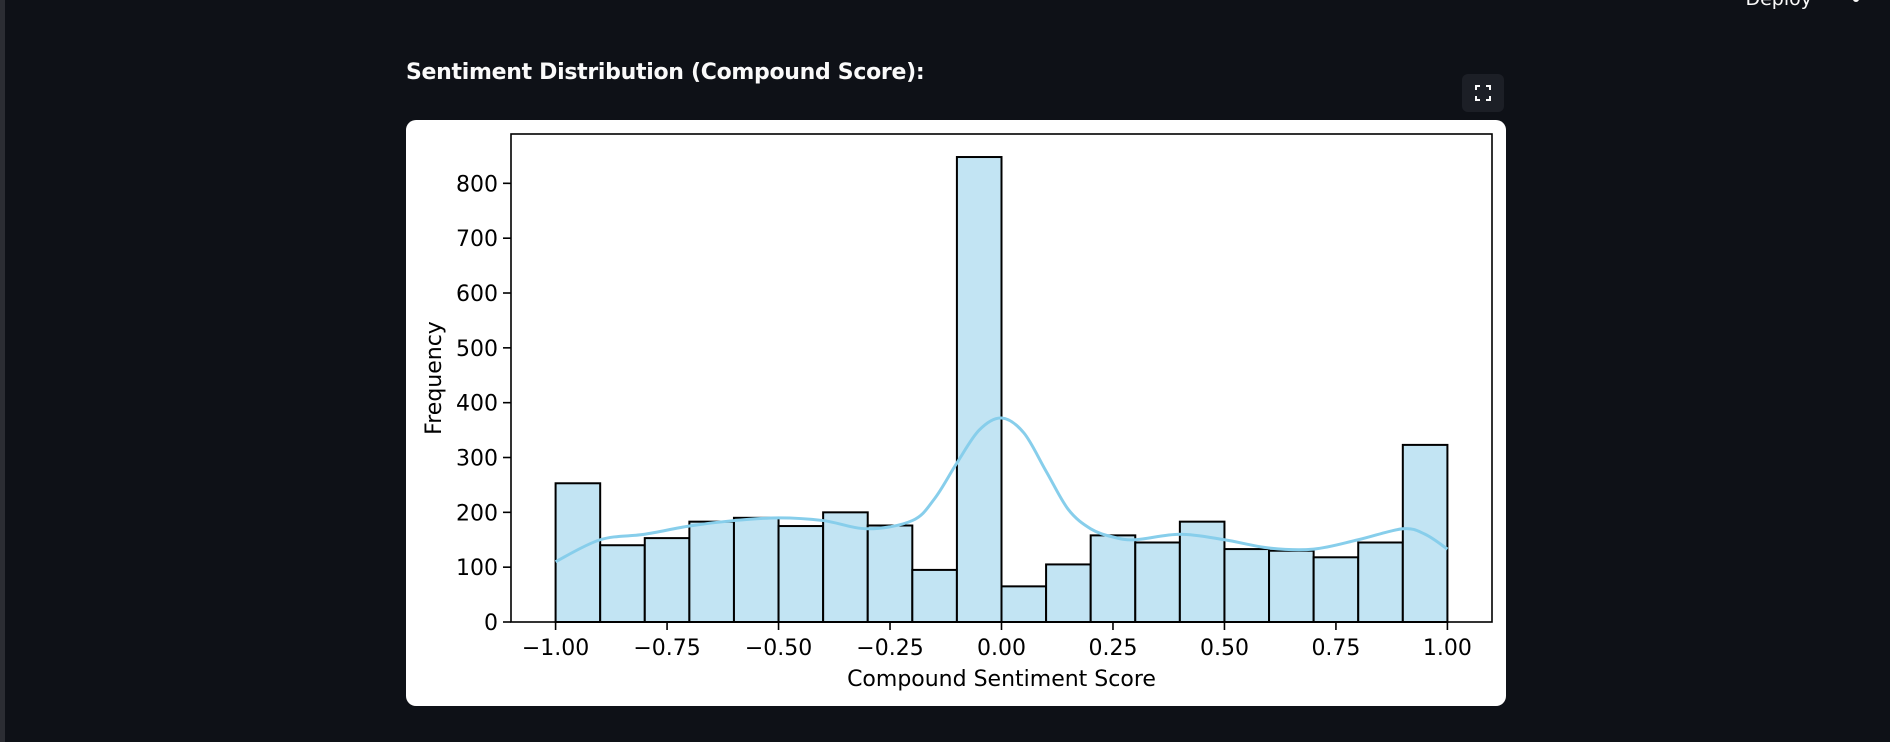  What do you see at coordinates (477, 513) in the screenshot?
I see `y-tick-label: 200` at bounding box center [477, 513].